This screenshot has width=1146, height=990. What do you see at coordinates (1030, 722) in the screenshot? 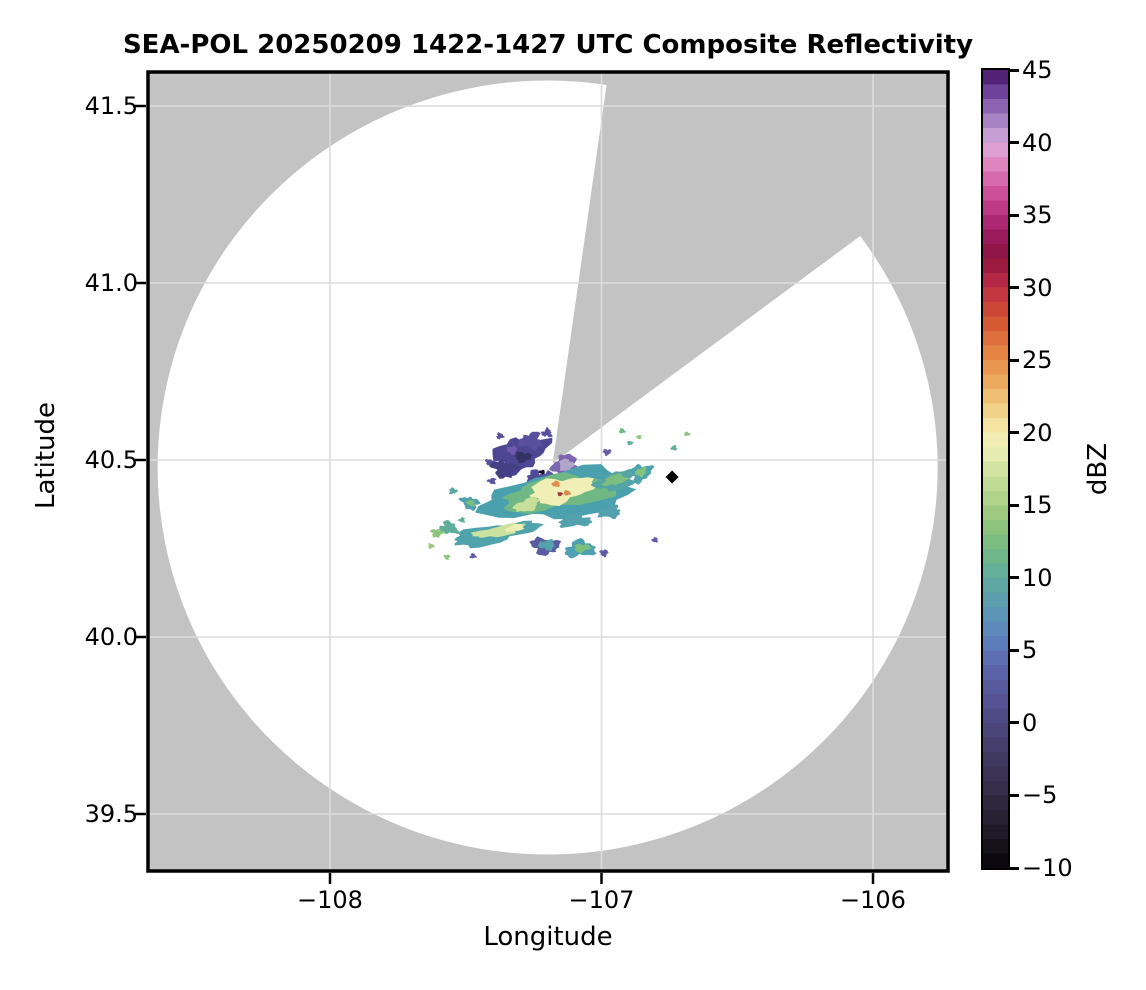
I see `colorbar-tick-label: 0` at bounding box center [1030, 722].